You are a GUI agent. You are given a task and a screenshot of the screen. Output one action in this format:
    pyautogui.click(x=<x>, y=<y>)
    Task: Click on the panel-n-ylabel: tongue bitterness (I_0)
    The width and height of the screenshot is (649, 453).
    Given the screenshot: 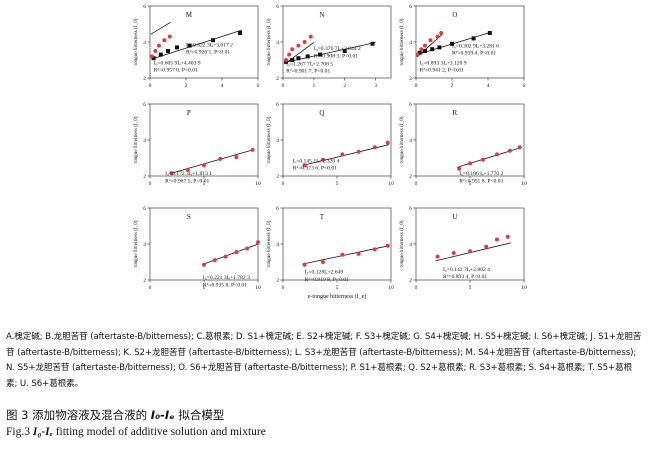 What is the action you would take?
    pyautogui.click(x=268, y=41)
    